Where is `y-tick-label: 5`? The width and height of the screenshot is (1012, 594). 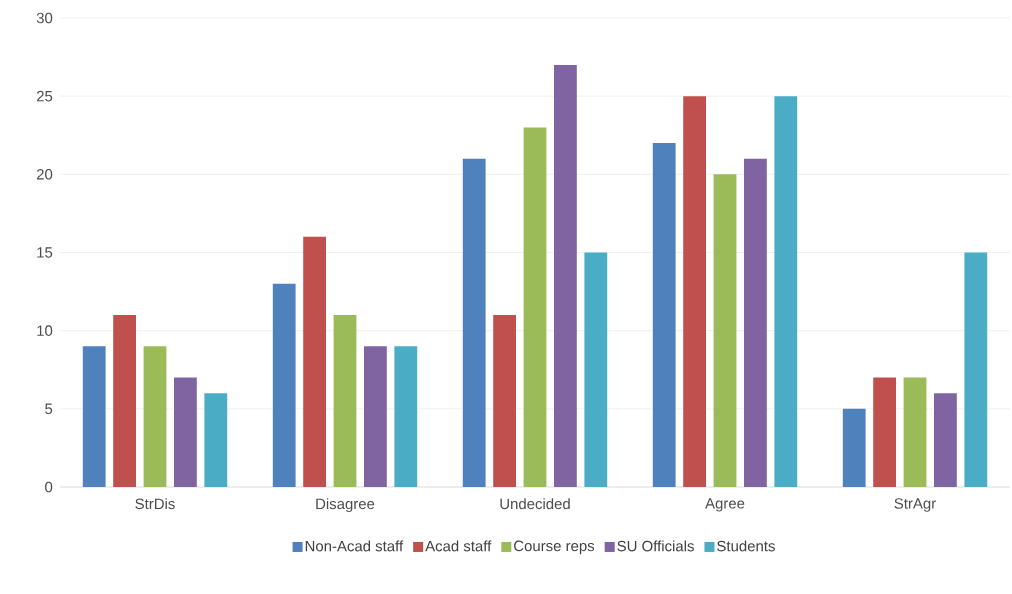
y-tick-label: 5 is located at coordinates (49, 409).